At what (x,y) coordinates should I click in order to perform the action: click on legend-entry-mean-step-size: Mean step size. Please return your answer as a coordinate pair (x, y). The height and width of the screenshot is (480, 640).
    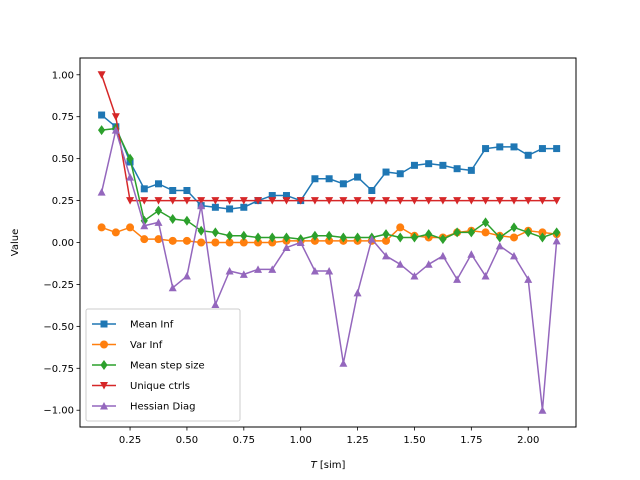
    Looking at the image, I should click on (148, 366).